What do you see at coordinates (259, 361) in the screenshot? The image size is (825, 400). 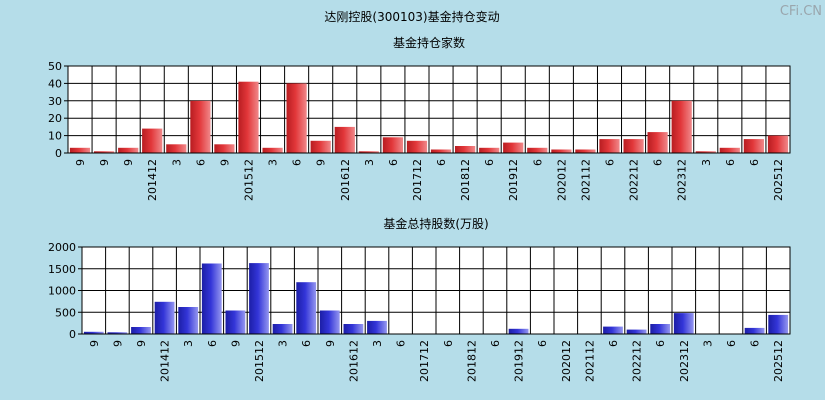 I see `x-tick-label: 201512` at bounding box center [259, 361].